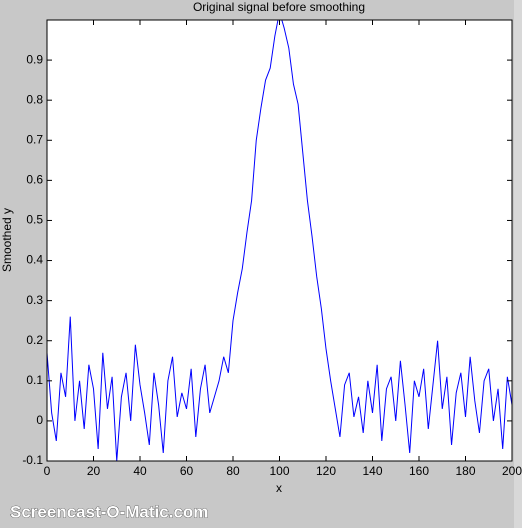  What do you see at coordinates (34, 139) in the screenshot?
I see `y-tick-label: 0.7` at bounding box center [34, 139].